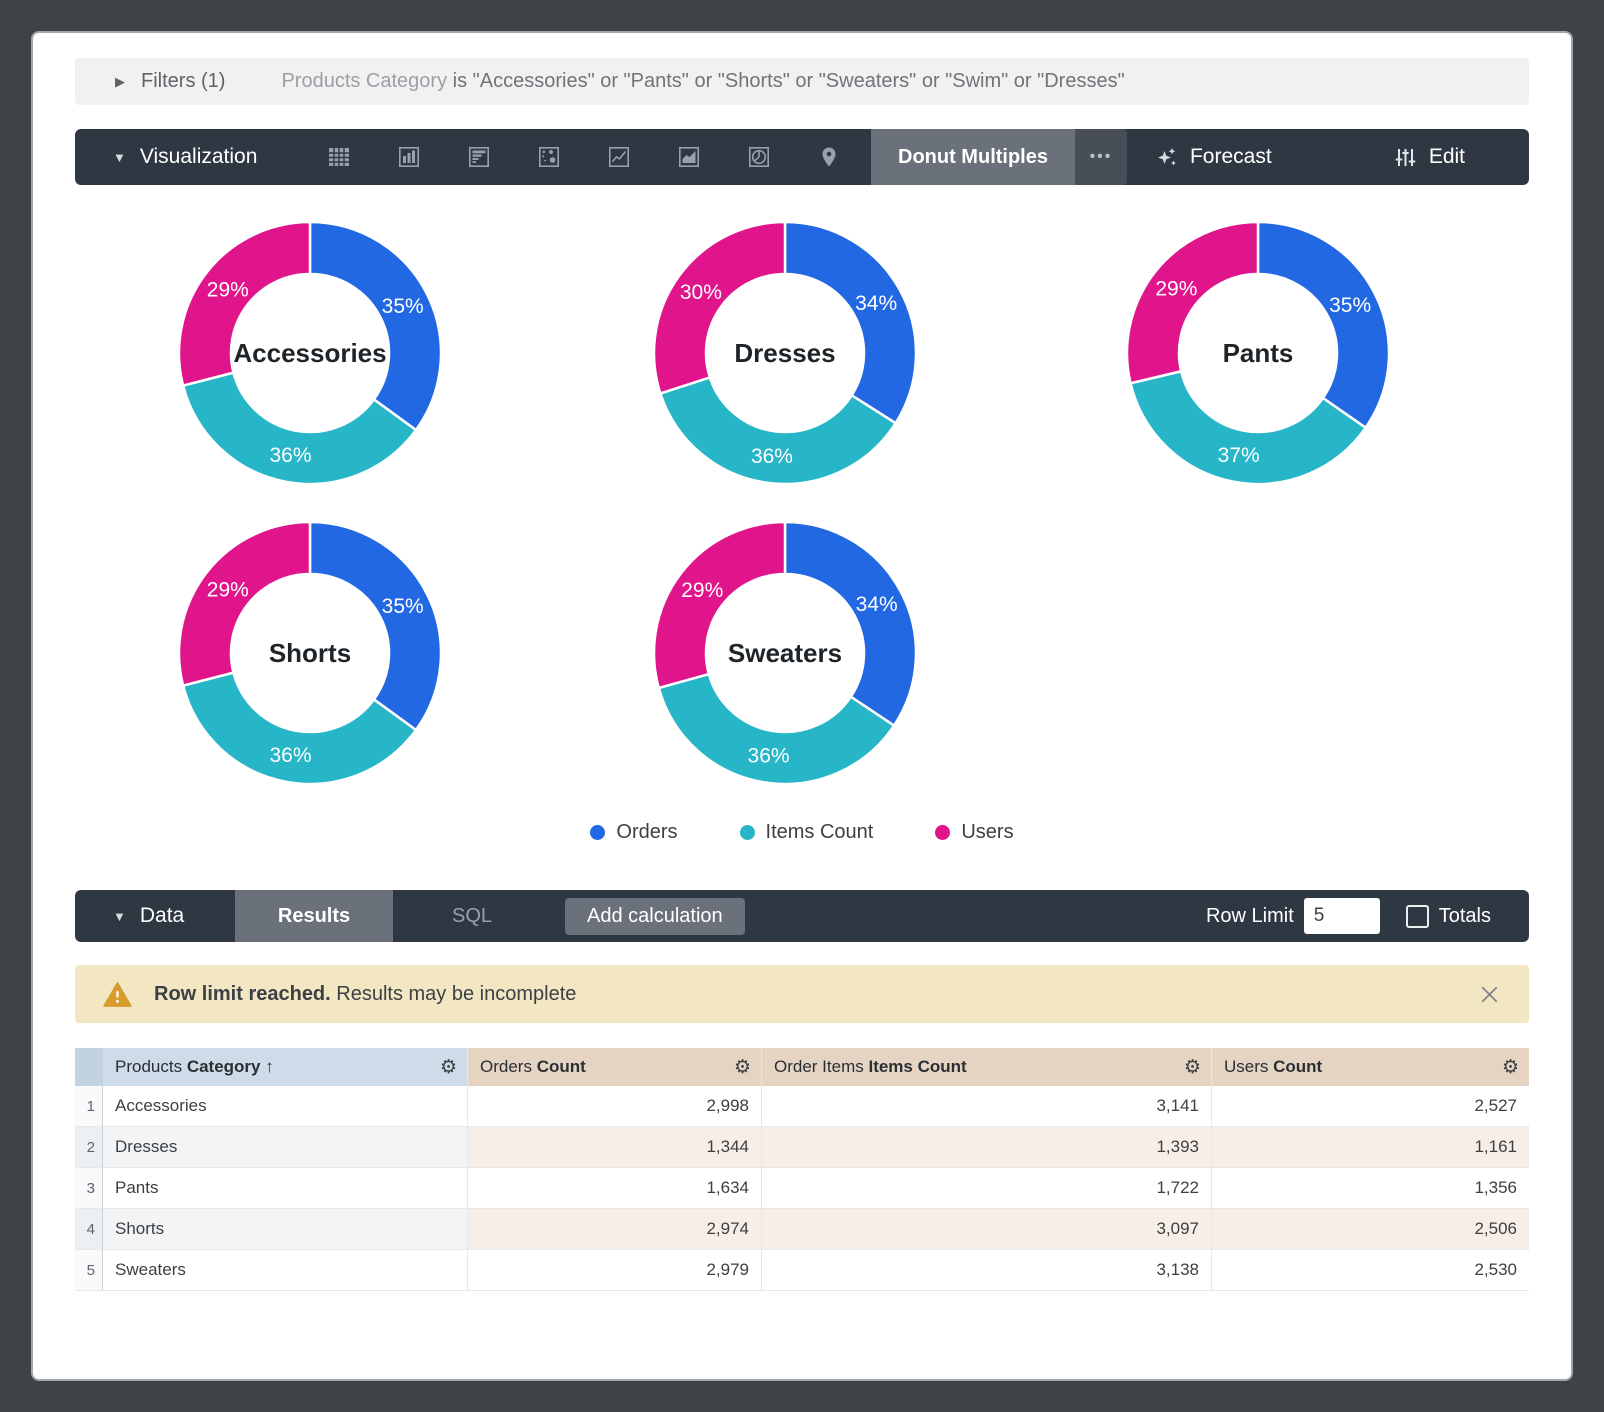 The width and height of the screenshot is (1604, 1412). Describe the element at coordinates (267, 1066) in the screenshot. I see `sort-ascending-icon: ↑` at that location.